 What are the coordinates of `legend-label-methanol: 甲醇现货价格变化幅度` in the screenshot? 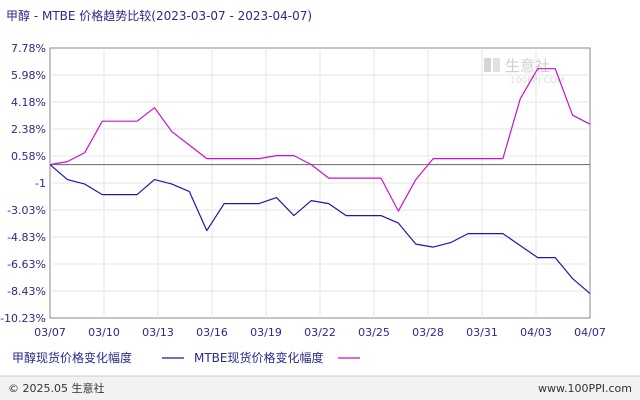 It's located at (72, 357).